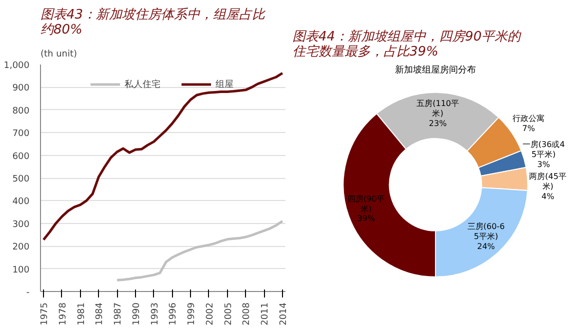  Describe the element at coordinates (21, 179) in the screenshot. I see `y-tick-label: 500` at that location.